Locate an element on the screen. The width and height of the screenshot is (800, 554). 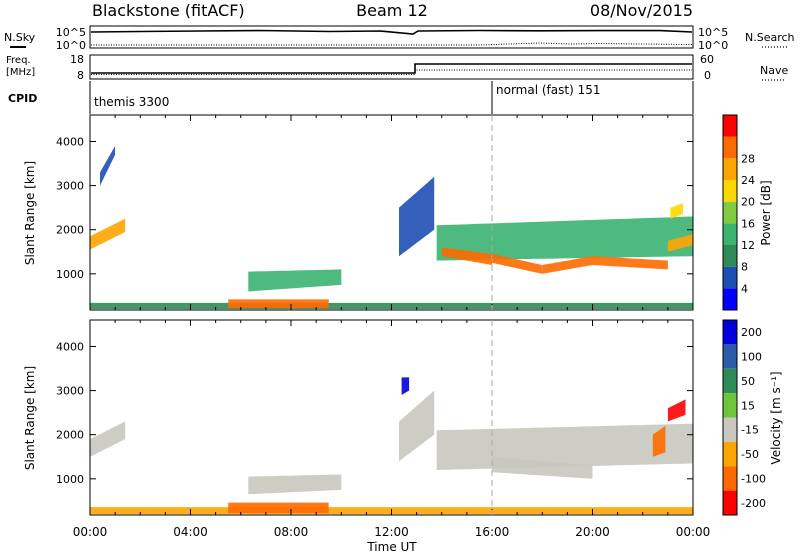
velocity-colorbar: 200 100 50 15 -15 -50 -100 -200 is located at coordinates (744, 417).